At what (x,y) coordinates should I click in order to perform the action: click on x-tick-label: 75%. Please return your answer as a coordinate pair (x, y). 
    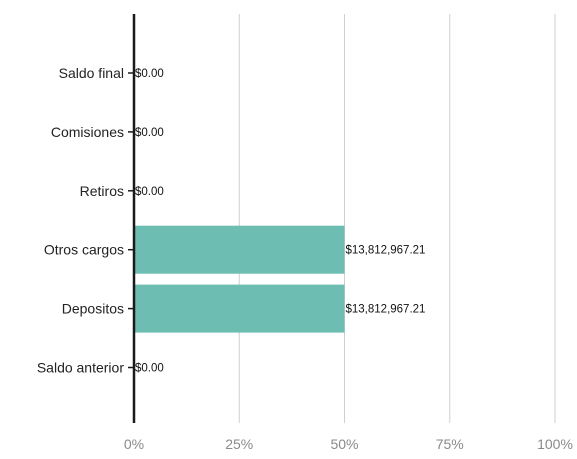
    Looking at the image, I should click on (450, 444).